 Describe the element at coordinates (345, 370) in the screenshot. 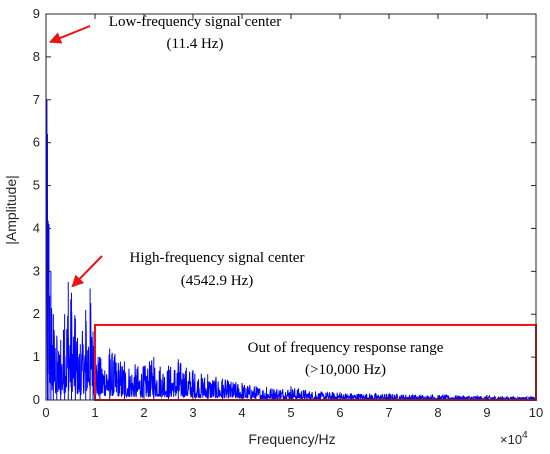

I see `region-label-line2: (>10,000 Hz)` at that location.